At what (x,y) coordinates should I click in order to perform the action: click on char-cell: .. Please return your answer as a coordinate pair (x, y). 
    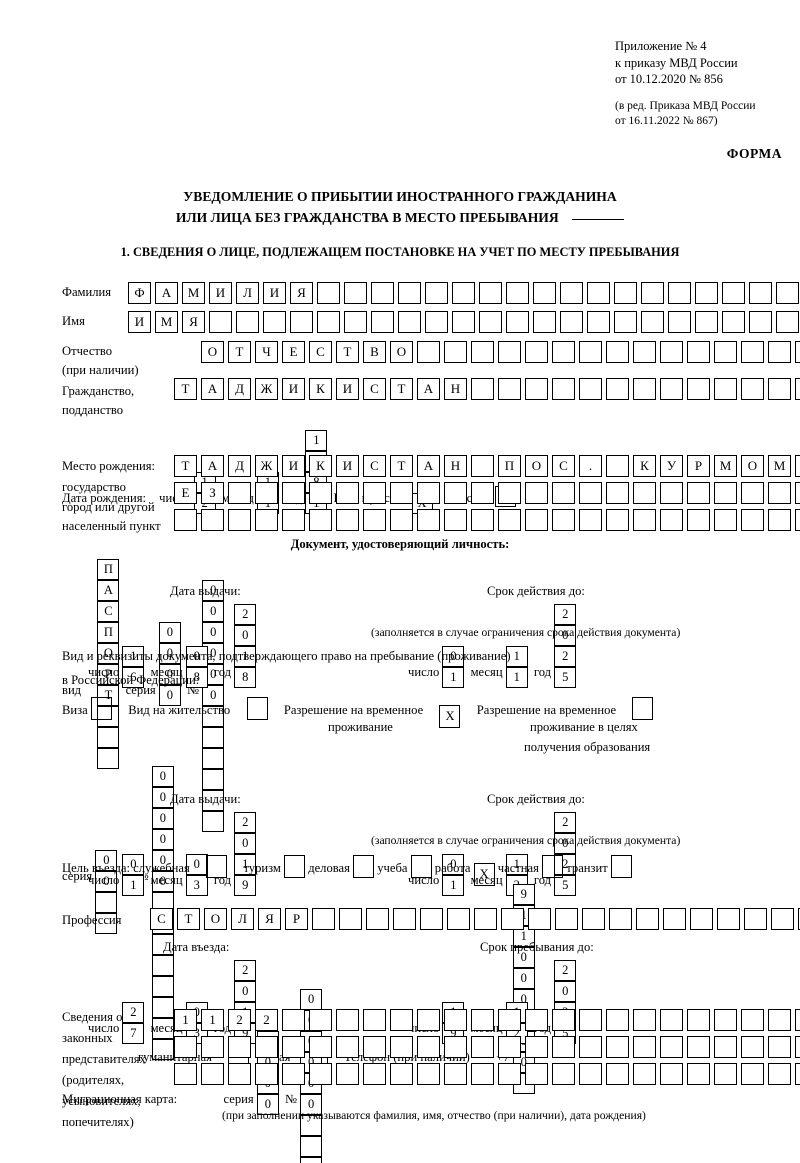
    Looking at the image, I should click on (590, 466).